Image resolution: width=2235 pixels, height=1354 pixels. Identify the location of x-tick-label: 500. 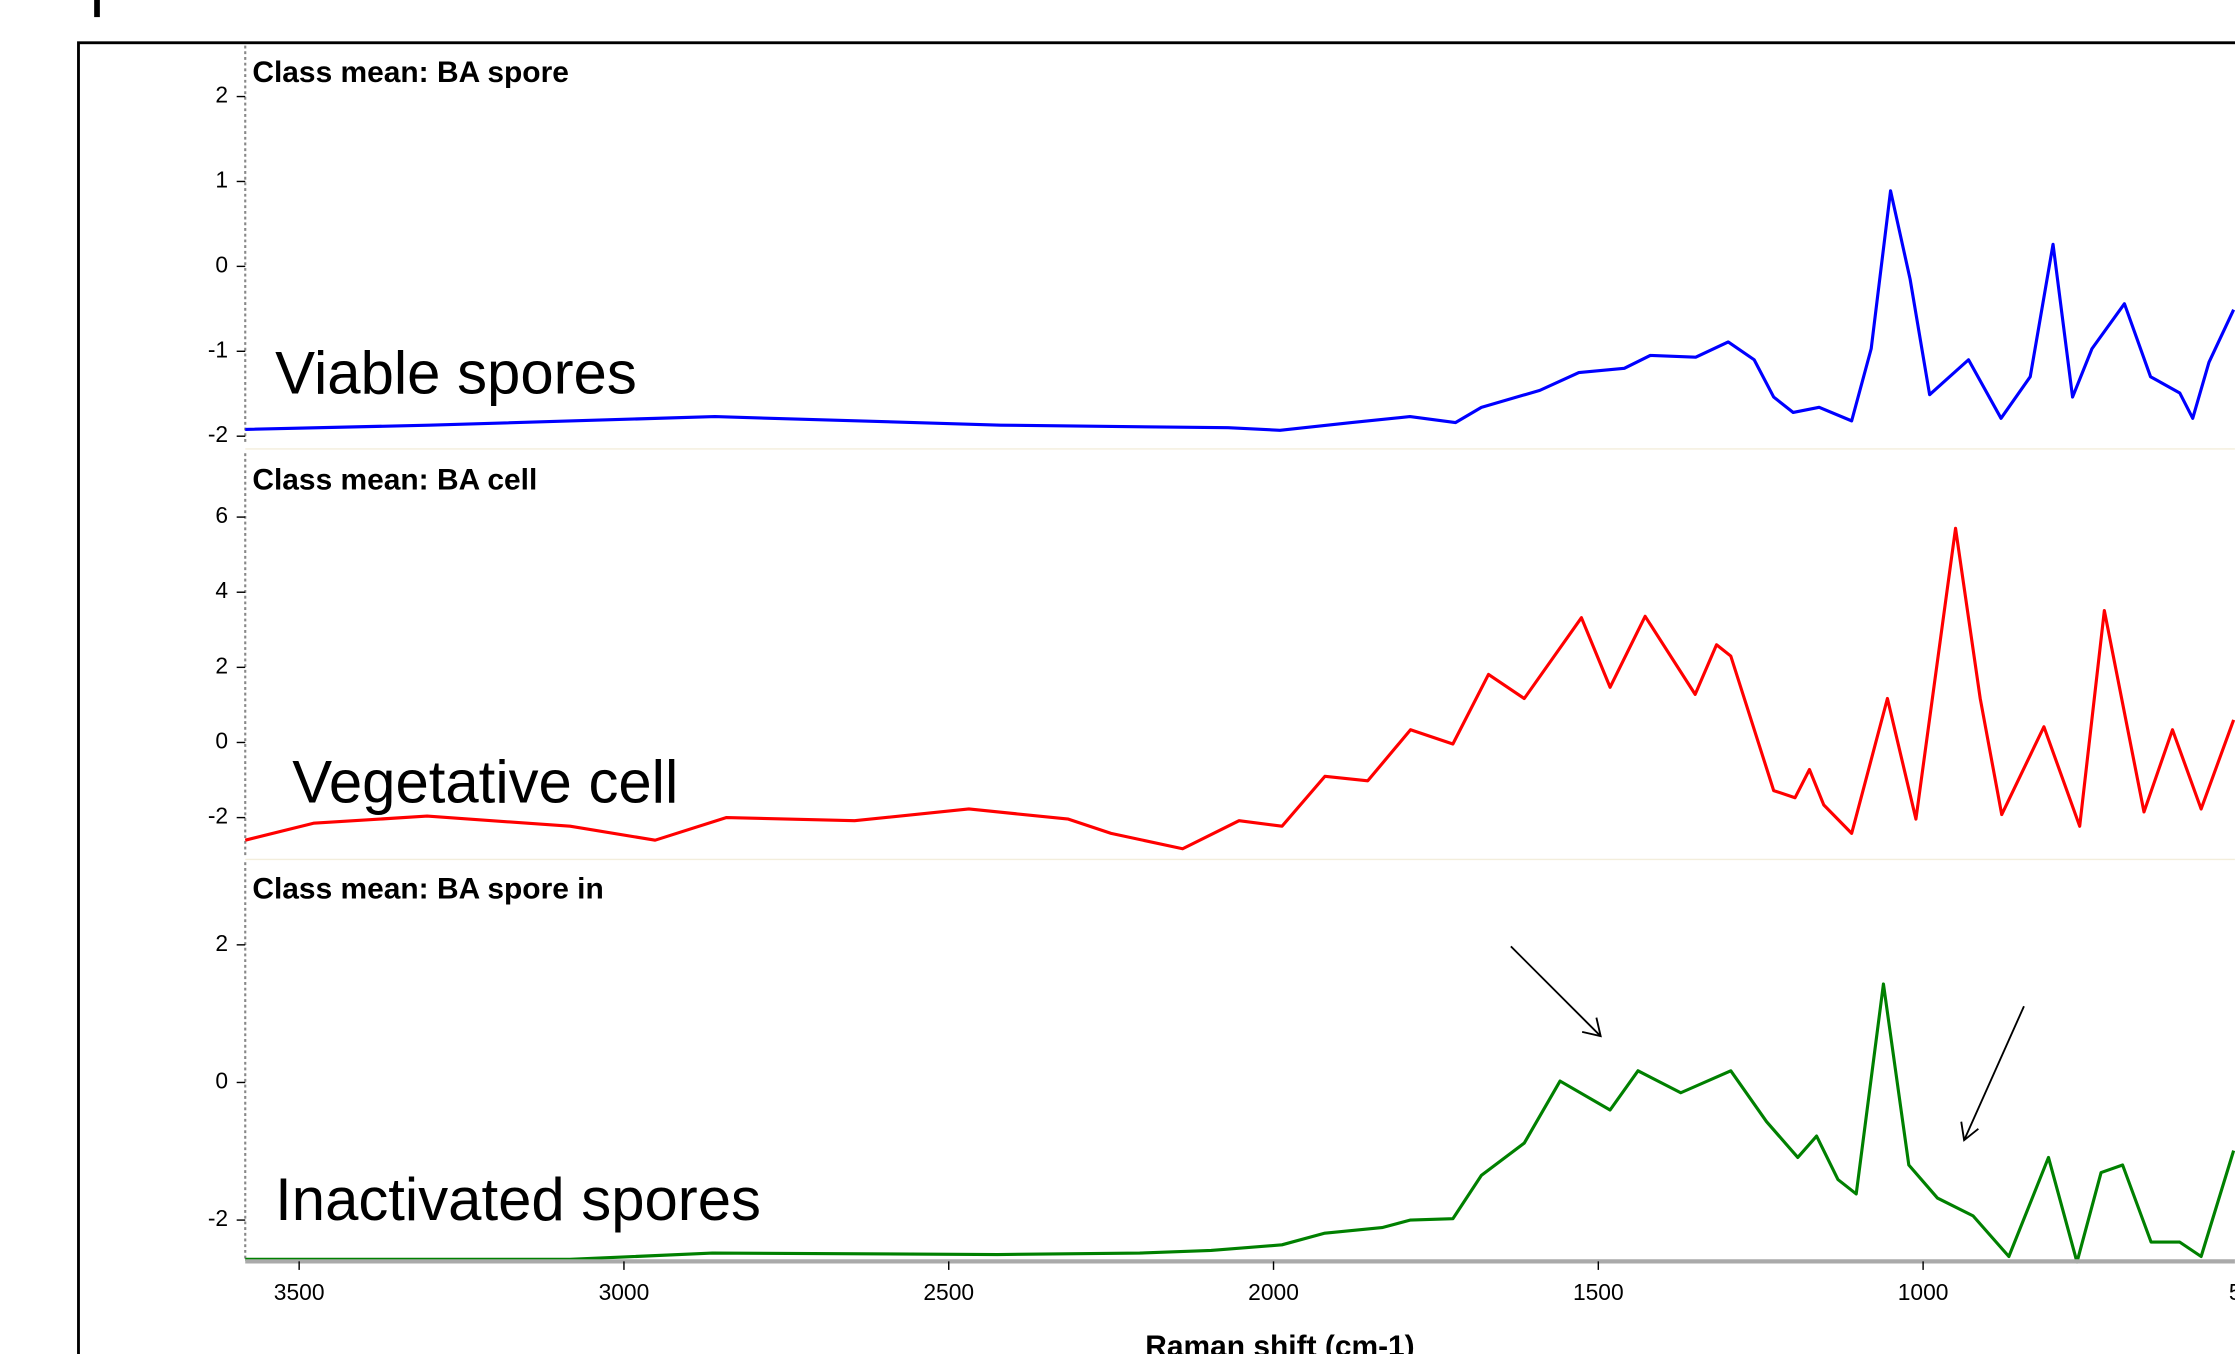
(2232, 1292).